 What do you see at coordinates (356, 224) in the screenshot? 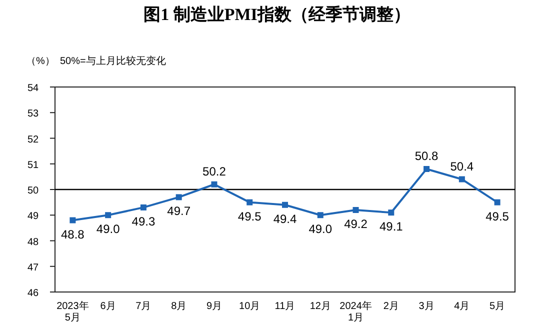
I see `data-label: 49.2` at bounding box center [356, 224].